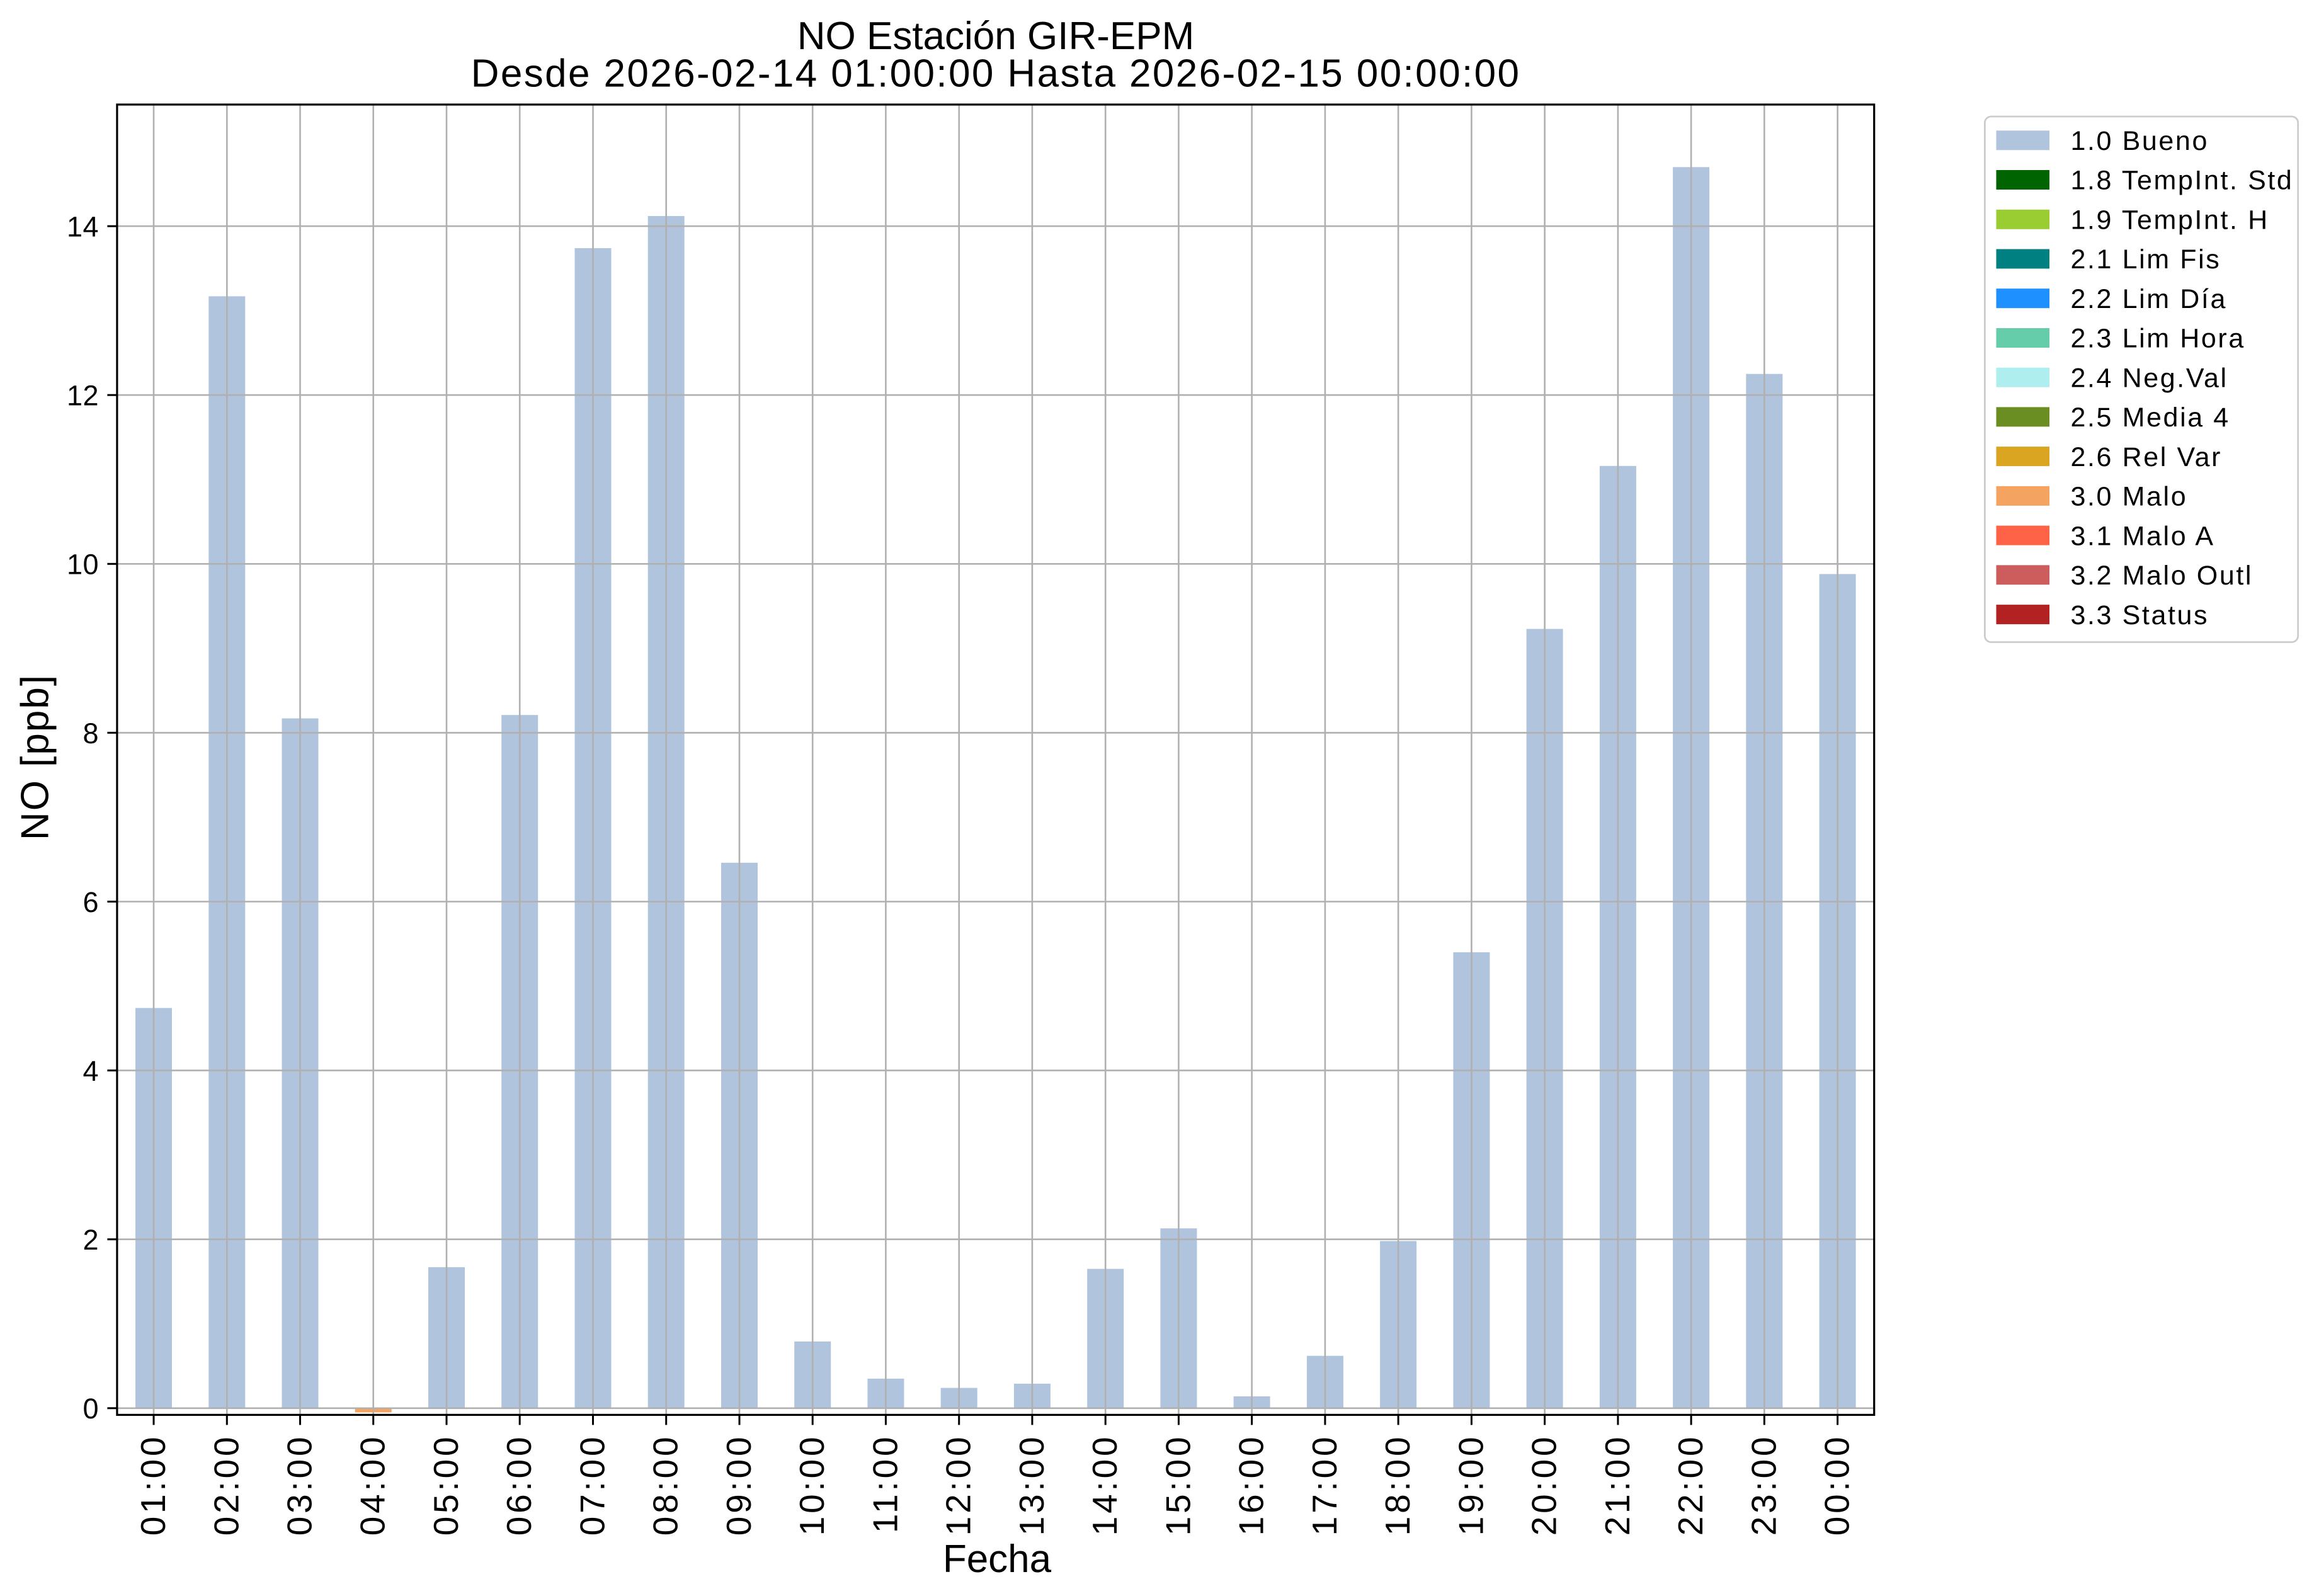 This screenshot has height=1596, width=2319. I want to click on svg-text: 07:00, so click(592, 1485).